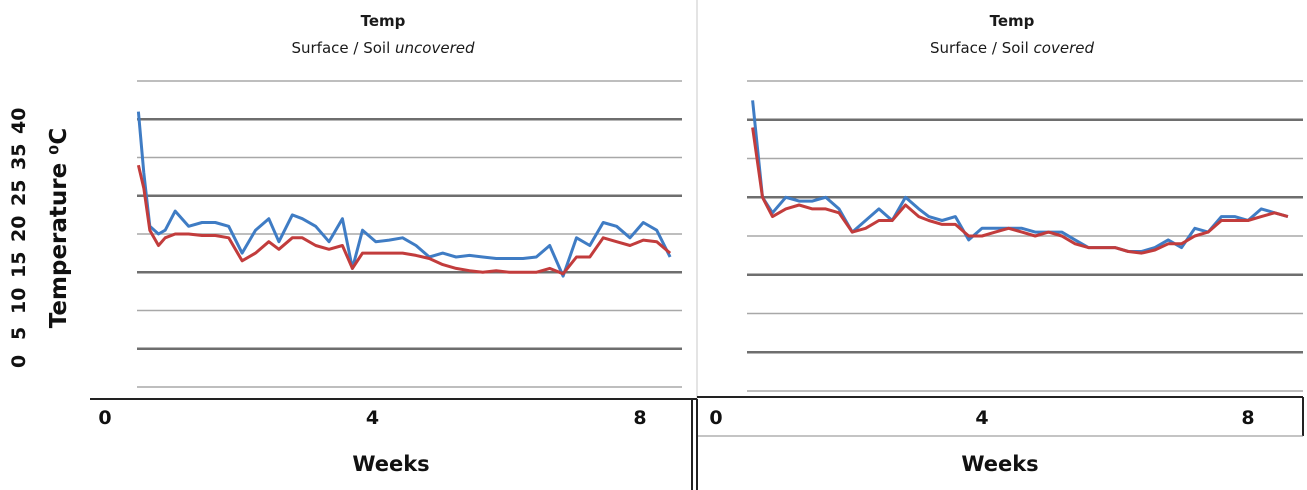  What do you see at coordinates (19, 265) in the screenshot?
I see `y-tick-label: 15` at bounding box center [19, 265].